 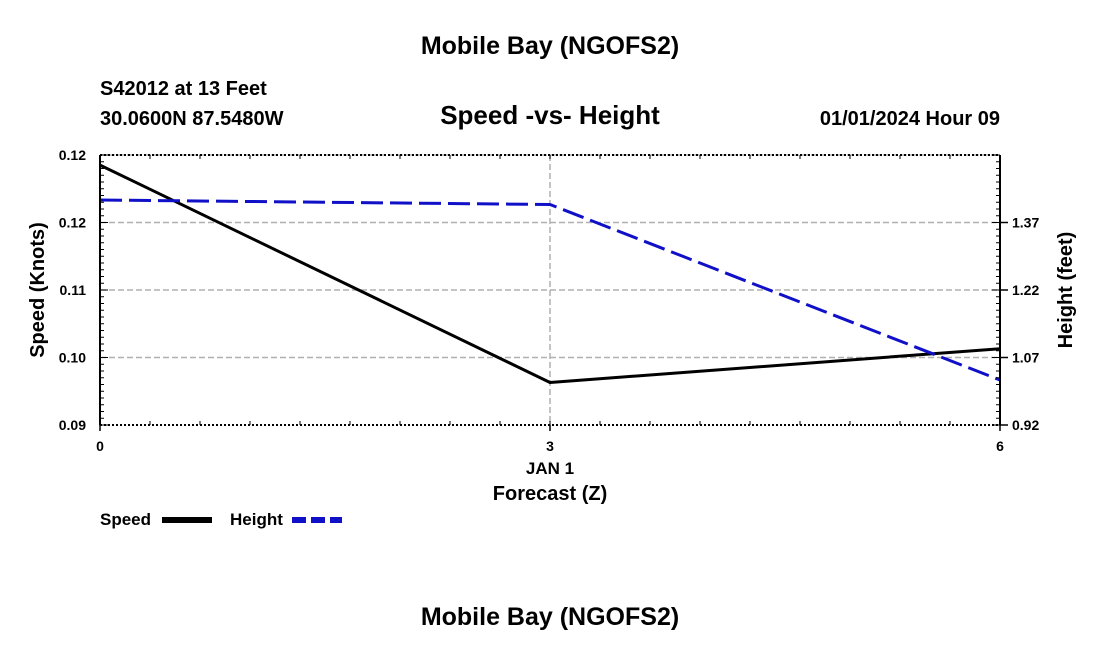 What do you see at coordinates (550, 494) in the screenshot?
I see `x-axis-label: Forecast (Z)` at bounding box center [550, 494].